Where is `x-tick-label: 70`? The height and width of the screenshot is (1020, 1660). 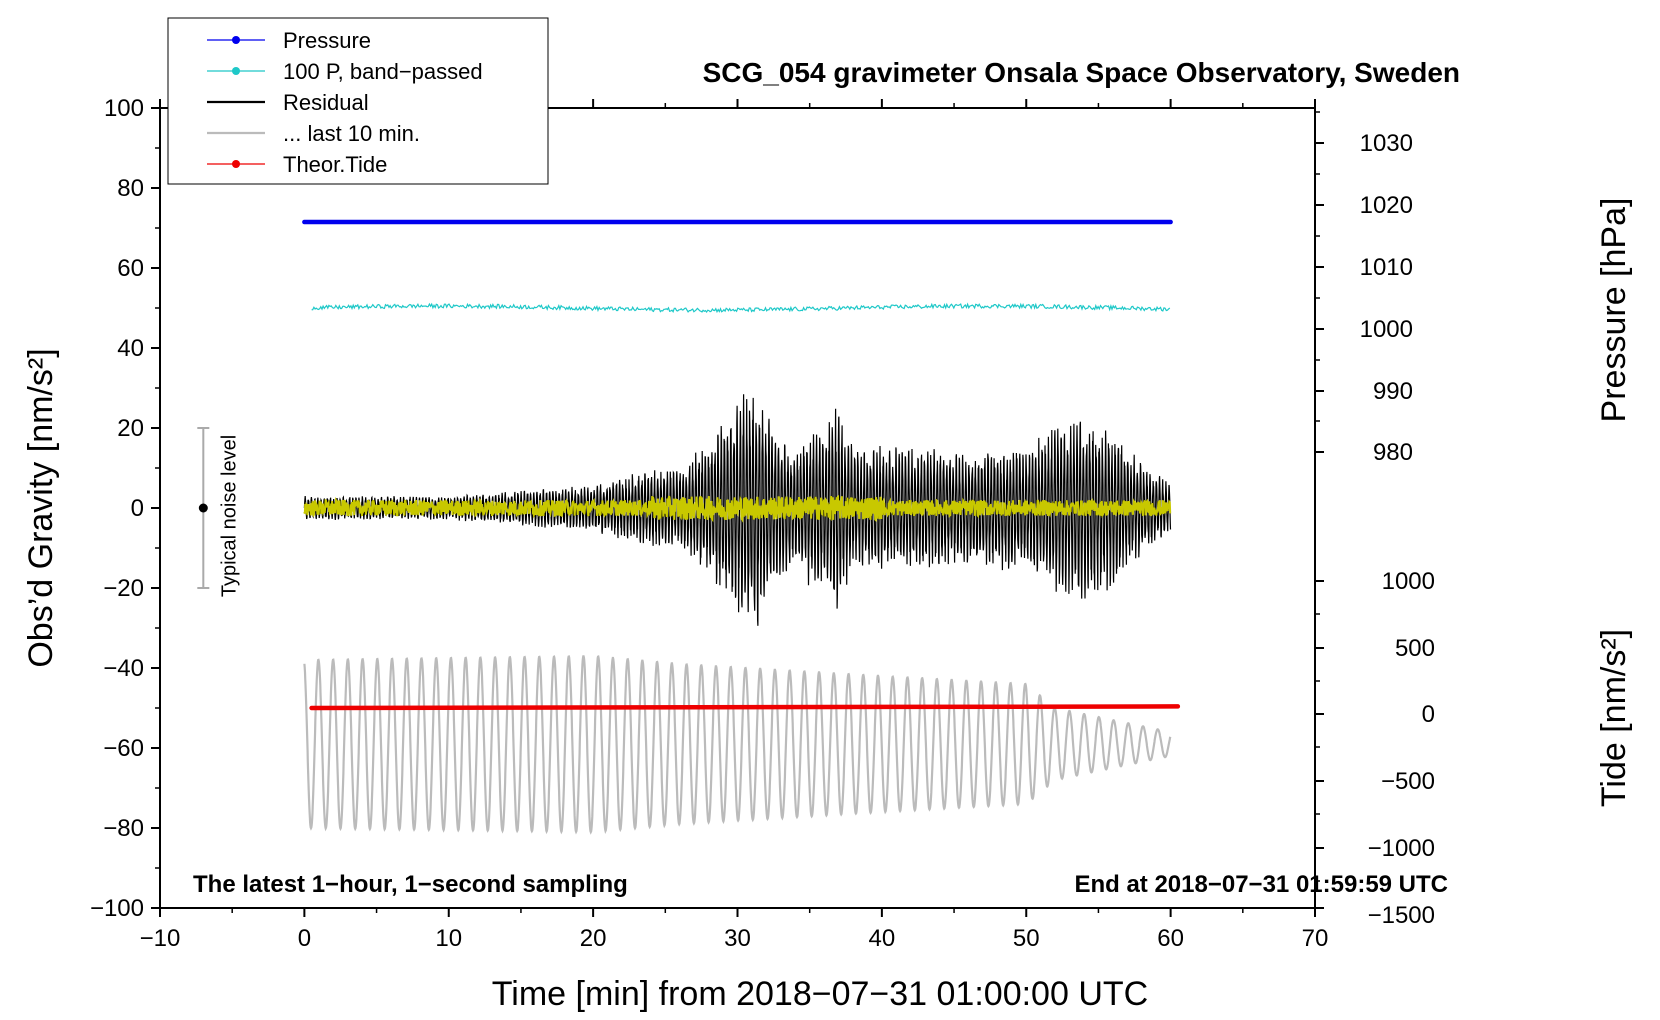
x-tick-label: 70 is located at coordinates (1315, 938).